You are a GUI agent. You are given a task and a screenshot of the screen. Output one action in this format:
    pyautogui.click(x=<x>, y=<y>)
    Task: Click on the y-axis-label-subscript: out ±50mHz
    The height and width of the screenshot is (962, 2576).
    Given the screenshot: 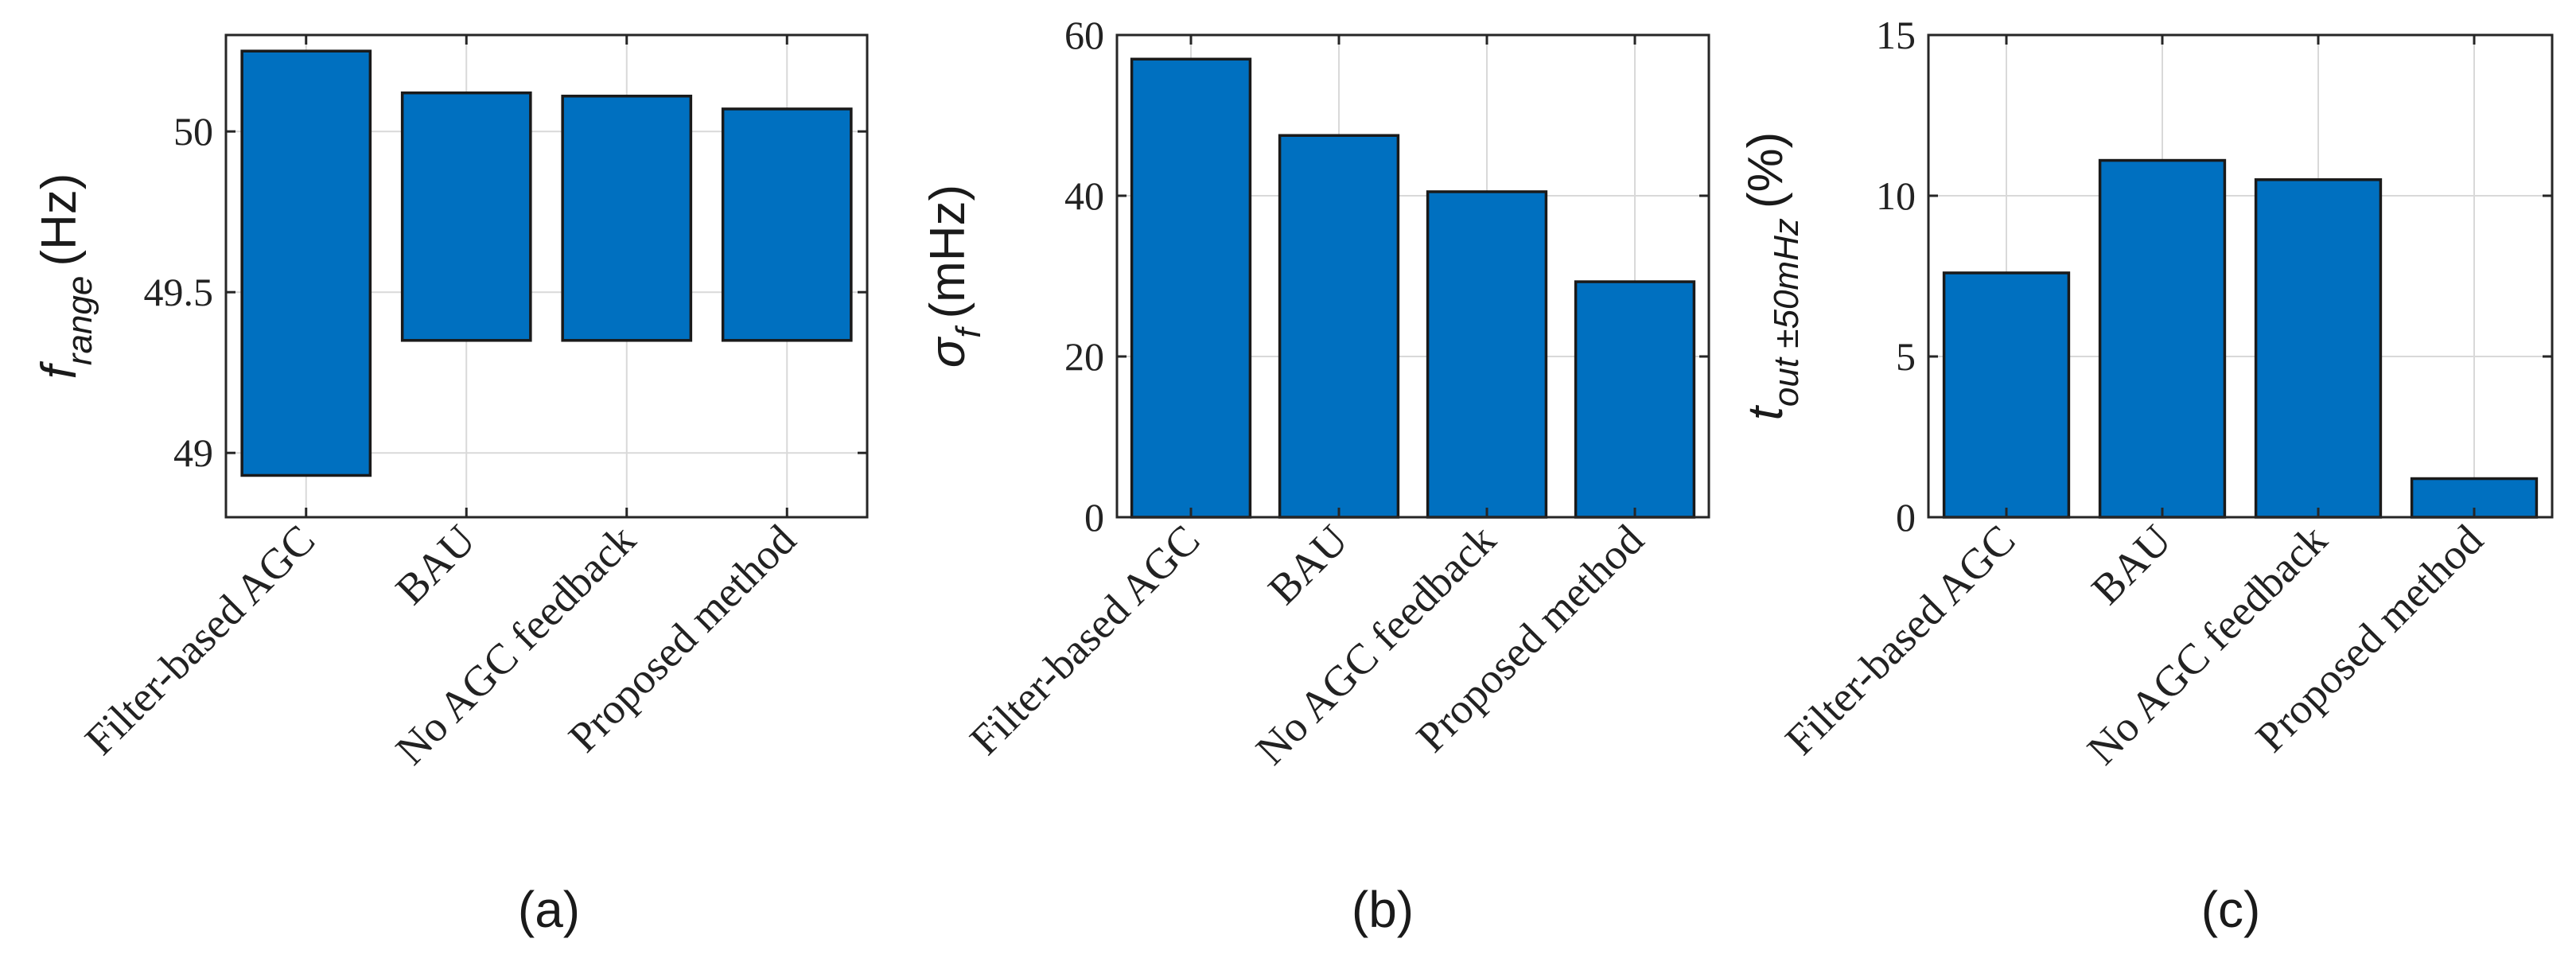 What is the action you would take?
    pyautogui.click(x=1787, y=312)
    